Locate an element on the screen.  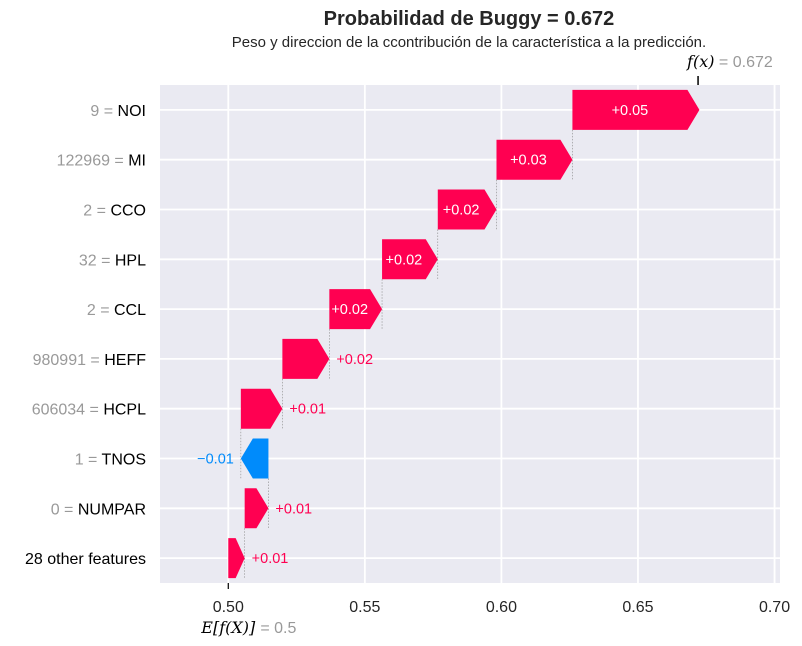
bar-value-label: +0.05 is located at coordinates (630, 111).